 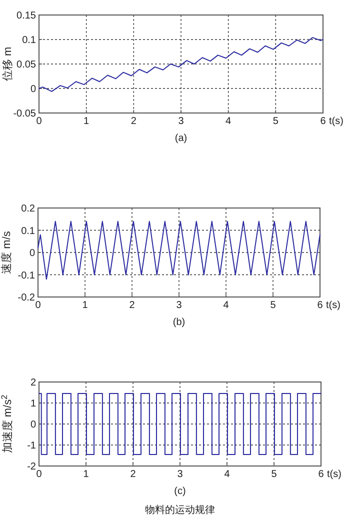 What do you see at coordinates (28, 209) in the screenshot?
I see `y-tick-label: 0.2` at bounding box center [28, 209].